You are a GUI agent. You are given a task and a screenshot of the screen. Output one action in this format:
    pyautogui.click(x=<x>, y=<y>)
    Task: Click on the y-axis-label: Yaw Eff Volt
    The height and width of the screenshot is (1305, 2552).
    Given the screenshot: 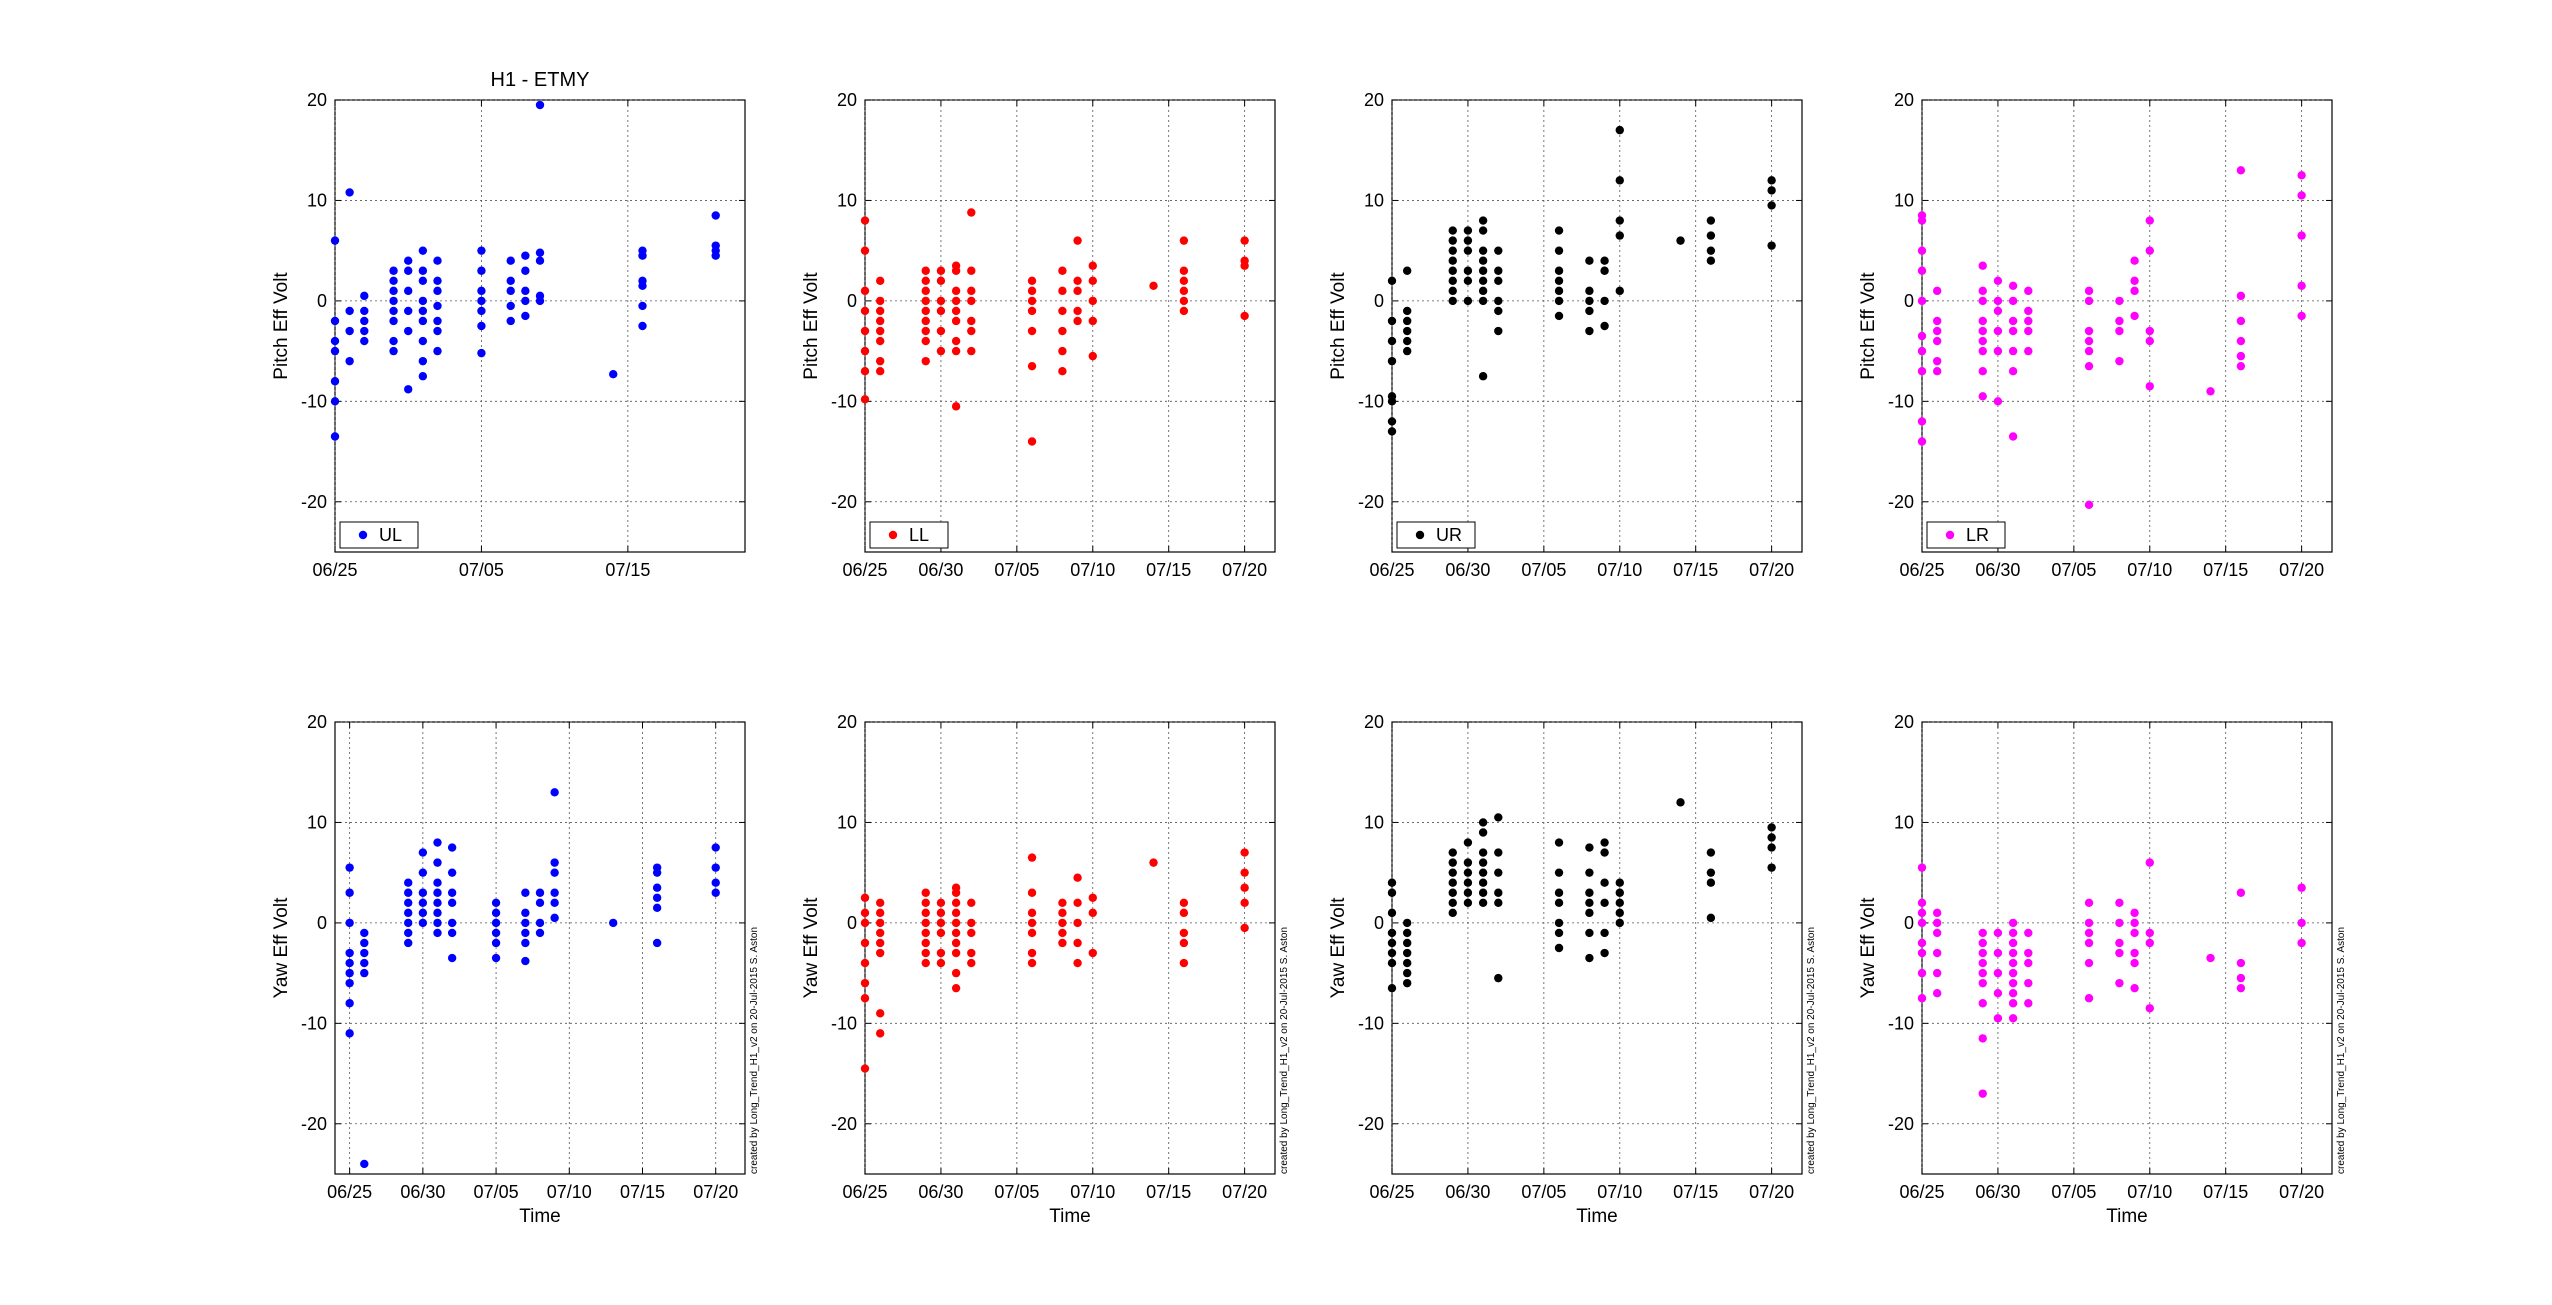 What is the action you would take?
    pyautogui.click(x=811, y=947)
    